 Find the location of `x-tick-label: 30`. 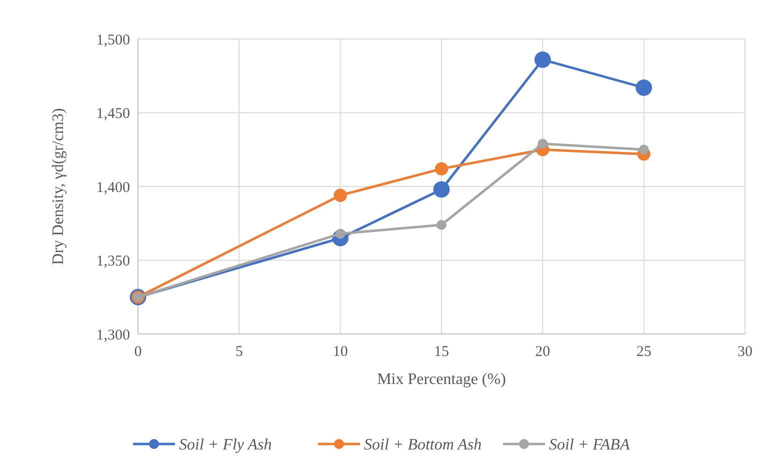

x-tick-label: 30 is located at coordinates (745, 352).